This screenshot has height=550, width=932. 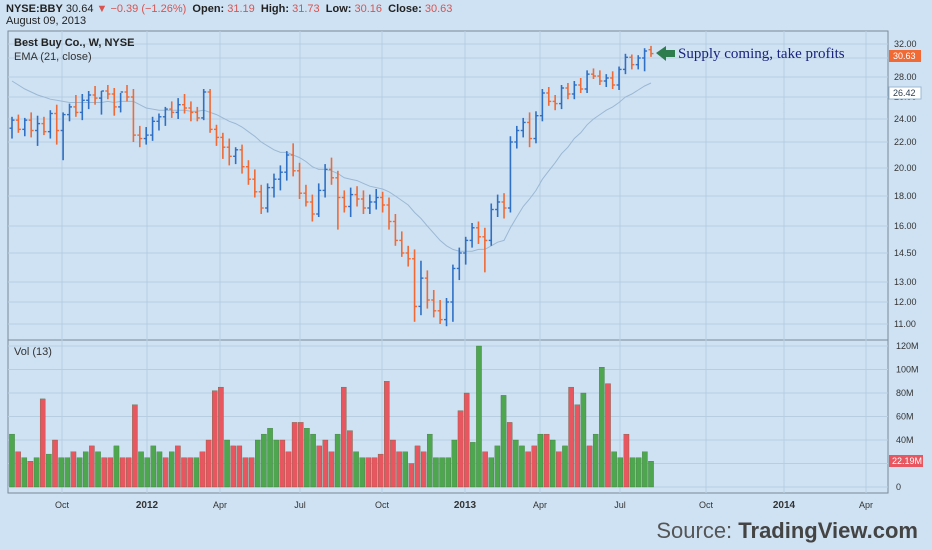 What do you see at coordinates (905, 119) in the screenshot?
I see `price-tick-label: 24.00` at bounding box center [905, 119].